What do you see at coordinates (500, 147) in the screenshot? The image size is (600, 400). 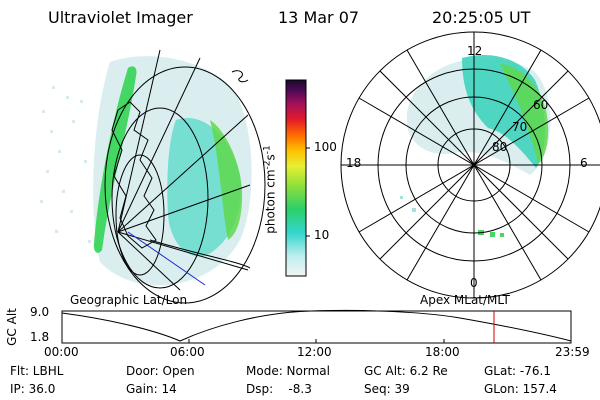 I see `mlat-label-80: 80` at bounding box center [500, 147].